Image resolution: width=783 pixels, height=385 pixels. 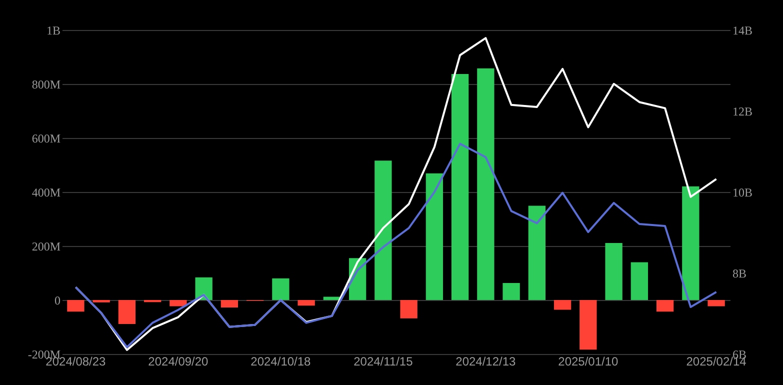 What do you see at coordinates (46, 247) in the screenshot?
I see `y-tick-label: 200M` at bounding box center [46, 247].